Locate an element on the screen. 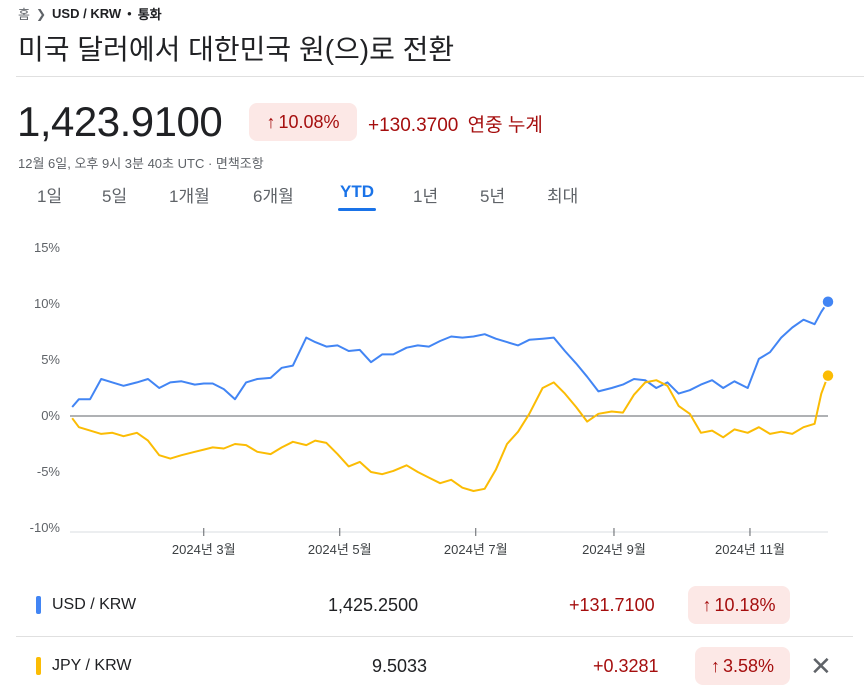 The image size is (864, 695). row-value: 1,425.2500 is located at coordinates (373, 604).